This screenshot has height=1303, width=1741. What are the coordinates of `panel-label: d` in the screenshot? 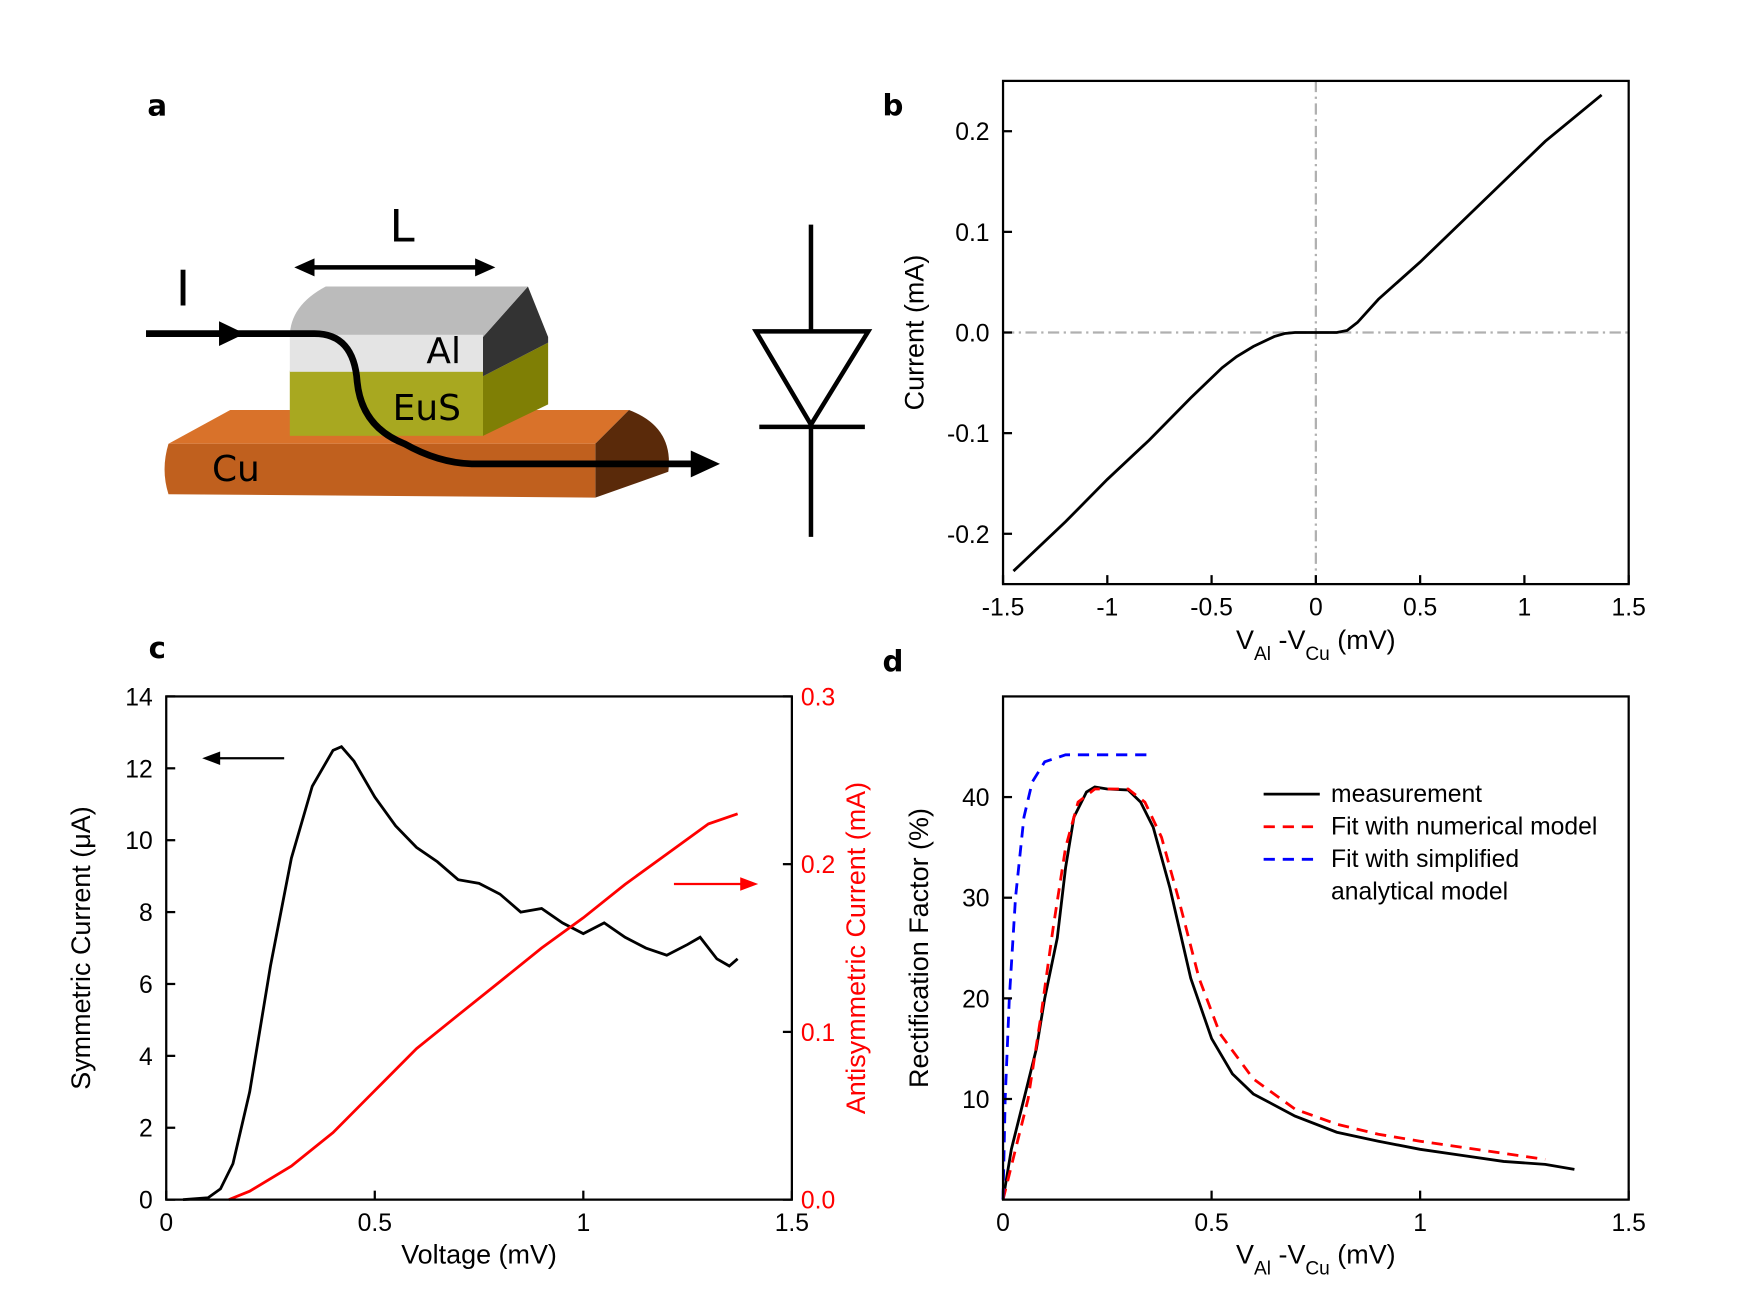 It's located at (893, 662).